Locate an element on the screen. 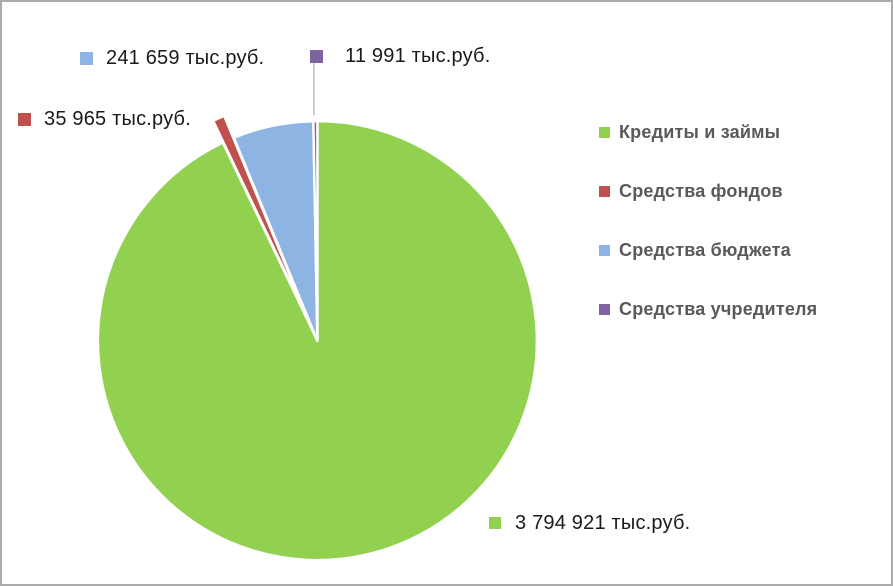 Image resolution: width=893 pixels, height=586 pixels. legend-credits-label: Кредиты и займы is located at coordinates (700, 131).